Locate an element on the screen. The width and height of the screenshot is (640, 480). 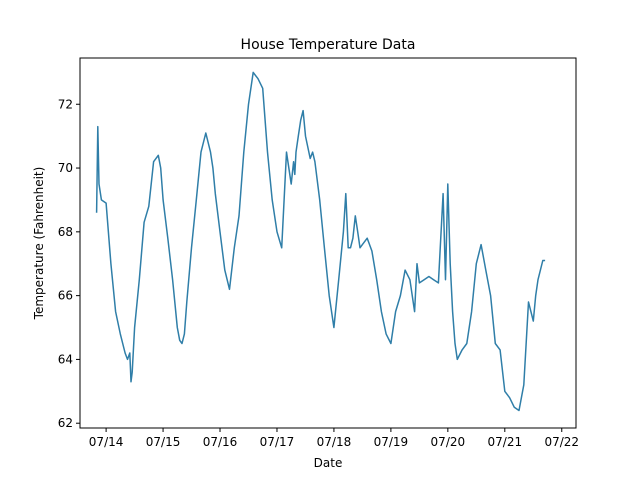
y-tick-label: 70 is located at coordinates (65, 168).